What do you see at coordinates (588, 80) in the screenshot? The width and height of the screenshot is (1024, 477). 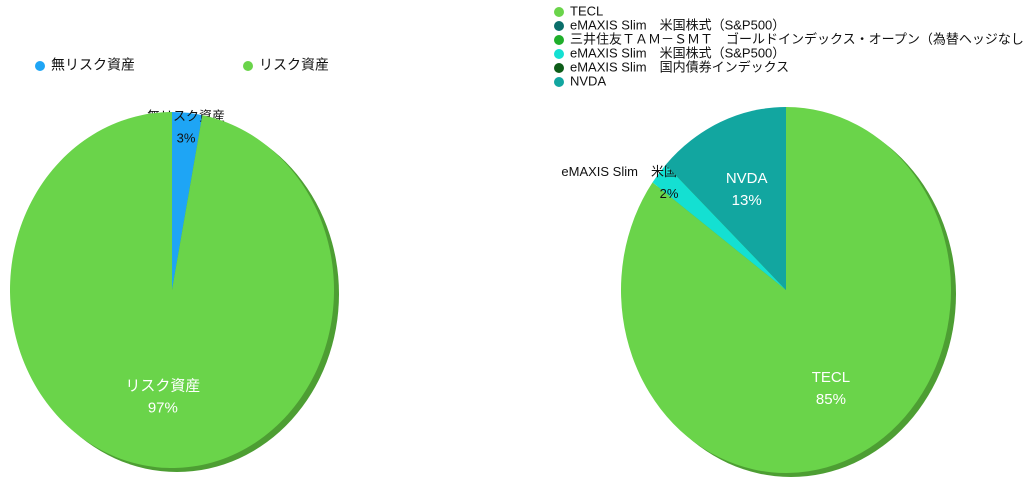 I see `legend-label: NVDA` at bounding box center [588, 80].